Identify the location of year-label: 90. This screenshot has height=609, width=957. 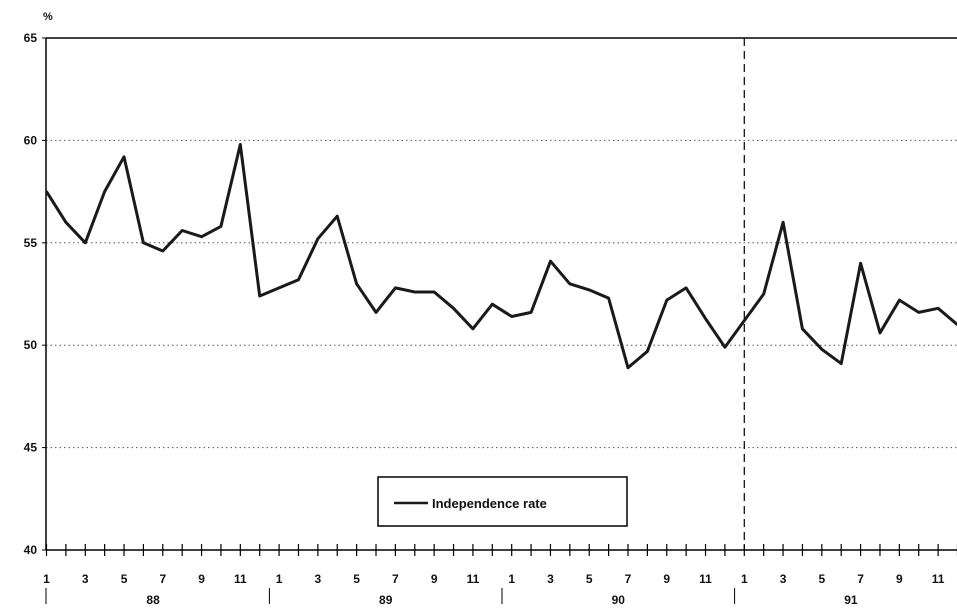
(619, 598).